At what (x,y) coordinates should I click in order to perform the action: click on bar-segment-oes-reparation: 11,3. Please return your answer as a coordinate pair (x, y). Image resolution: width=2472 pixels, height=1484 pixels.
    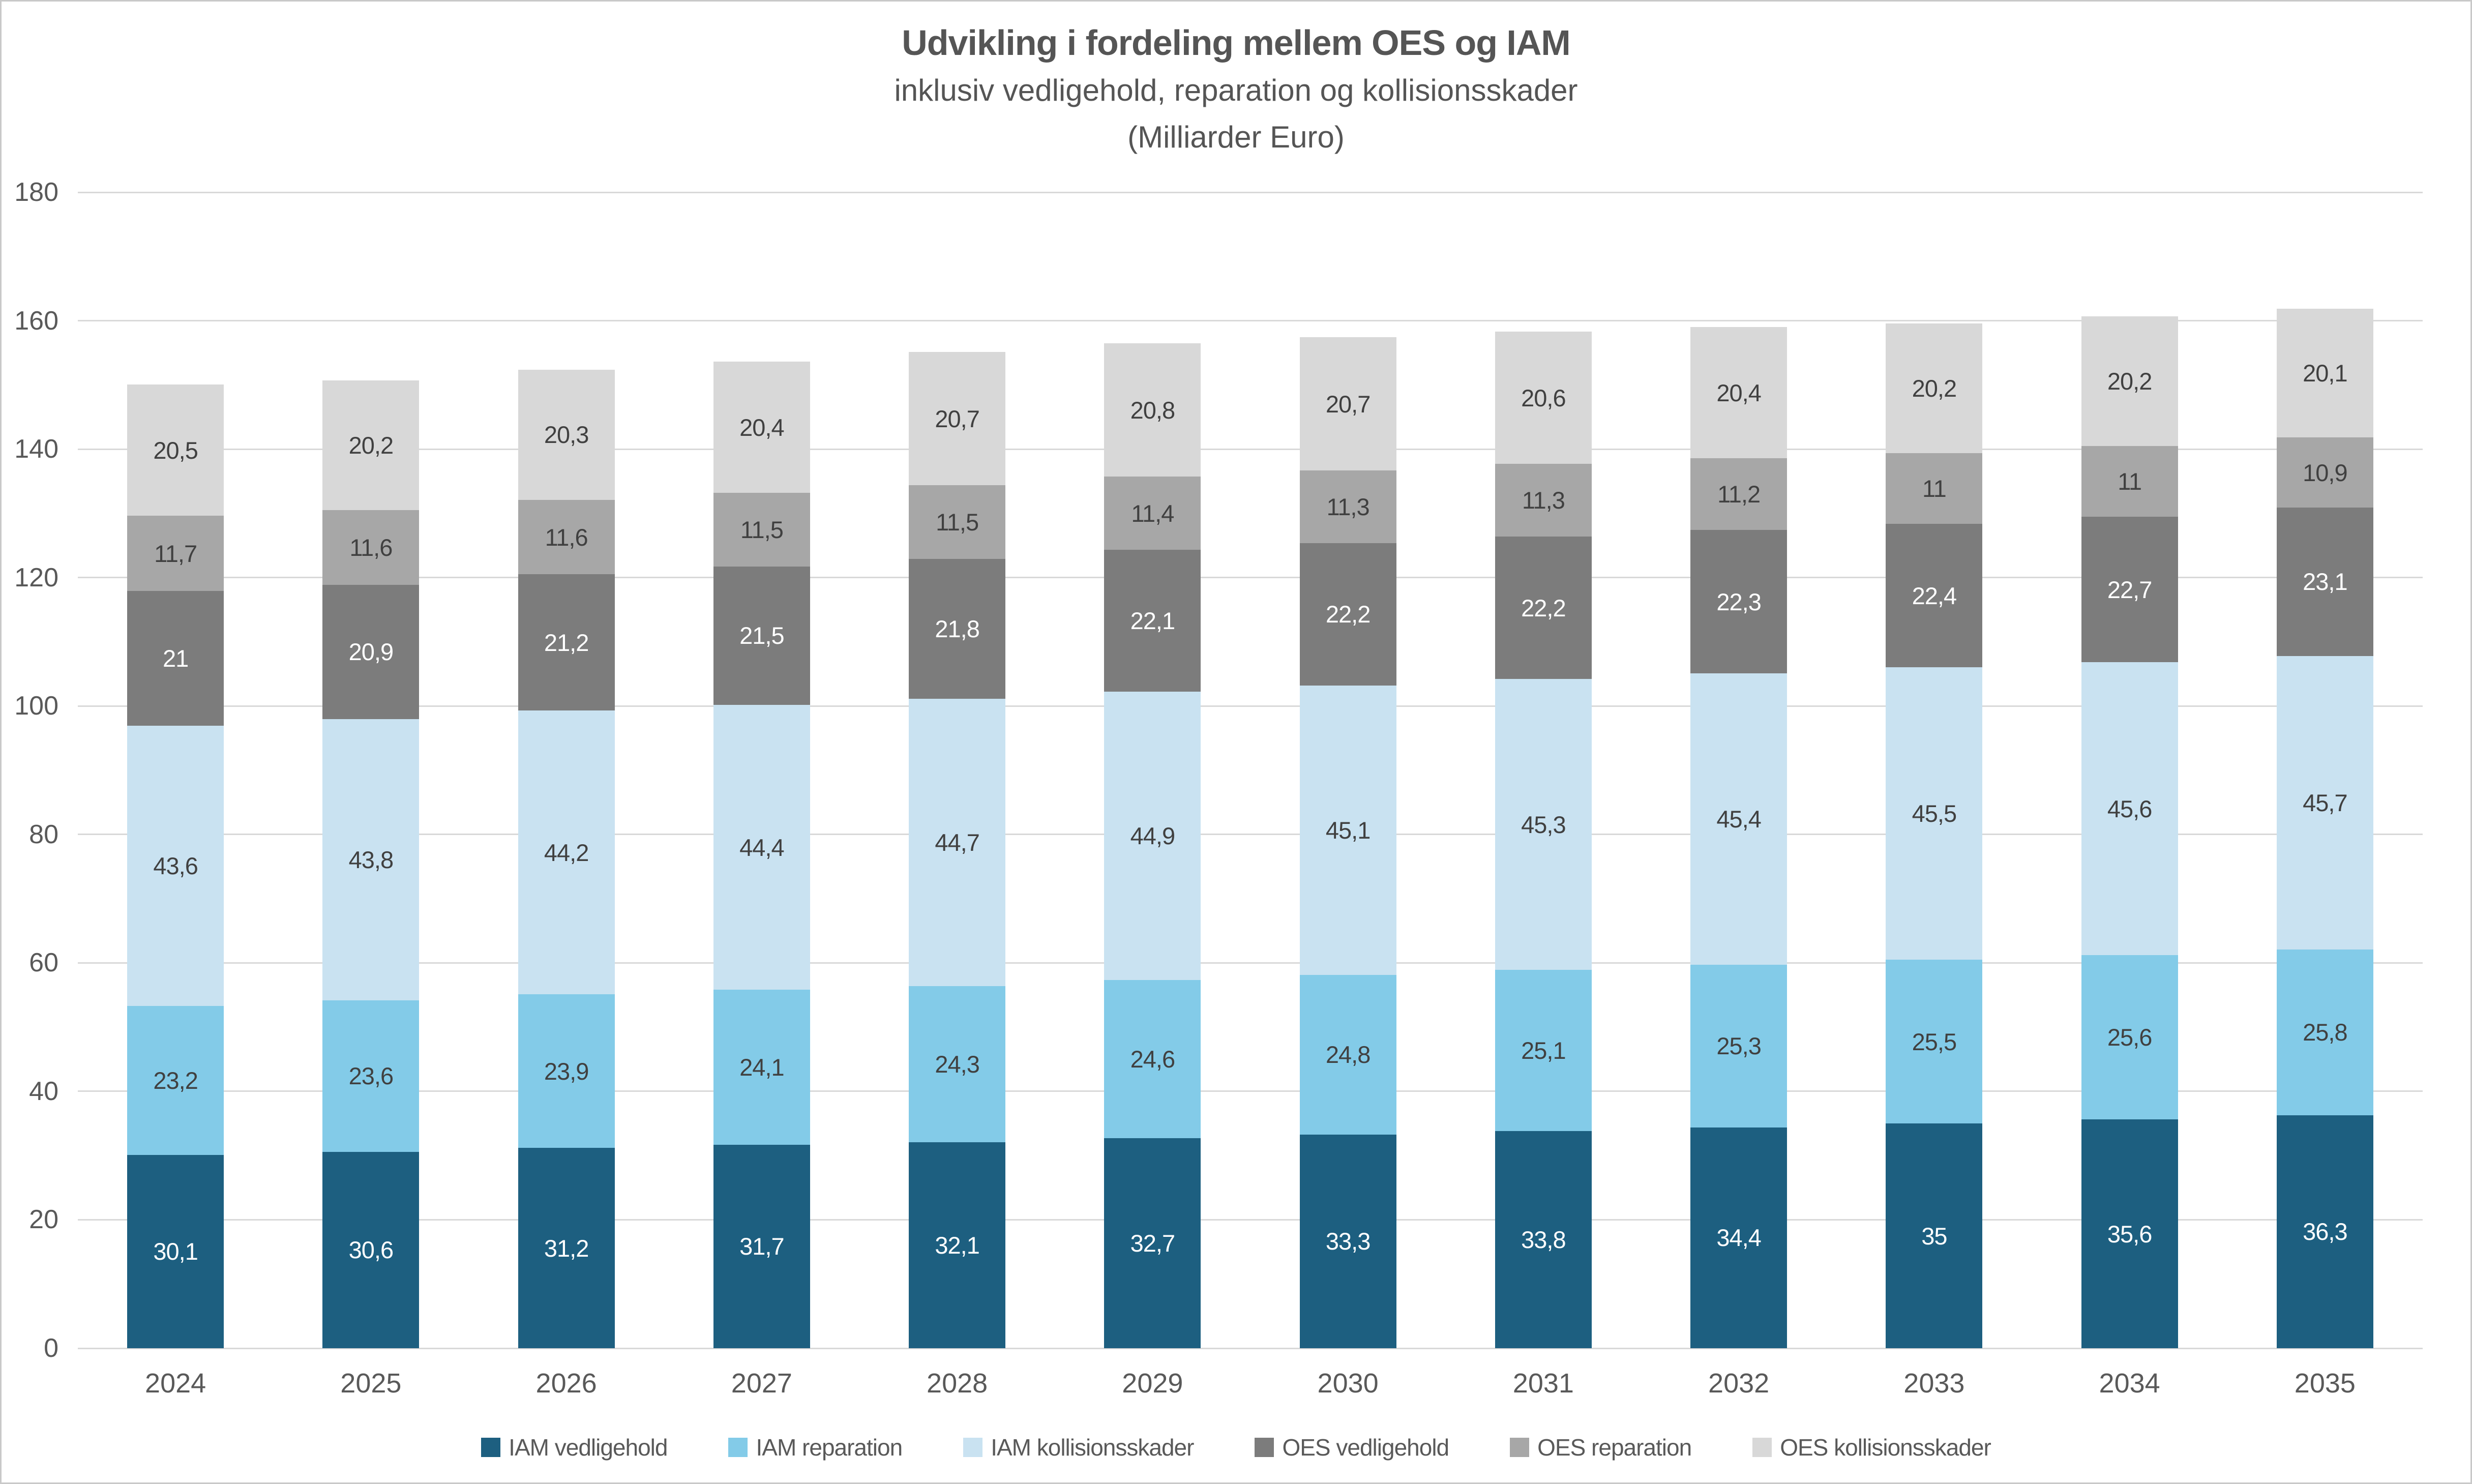
    Looking at the image, I should click on (1347, 506).